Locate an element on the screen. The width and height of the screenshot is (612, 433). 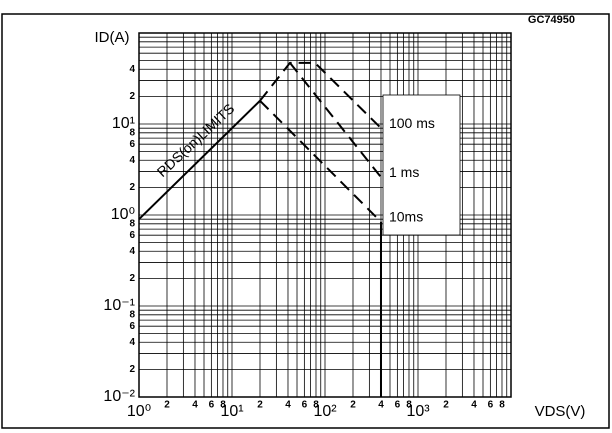
y-tick-label: 10⁻² is located at coordinates (119, 396).